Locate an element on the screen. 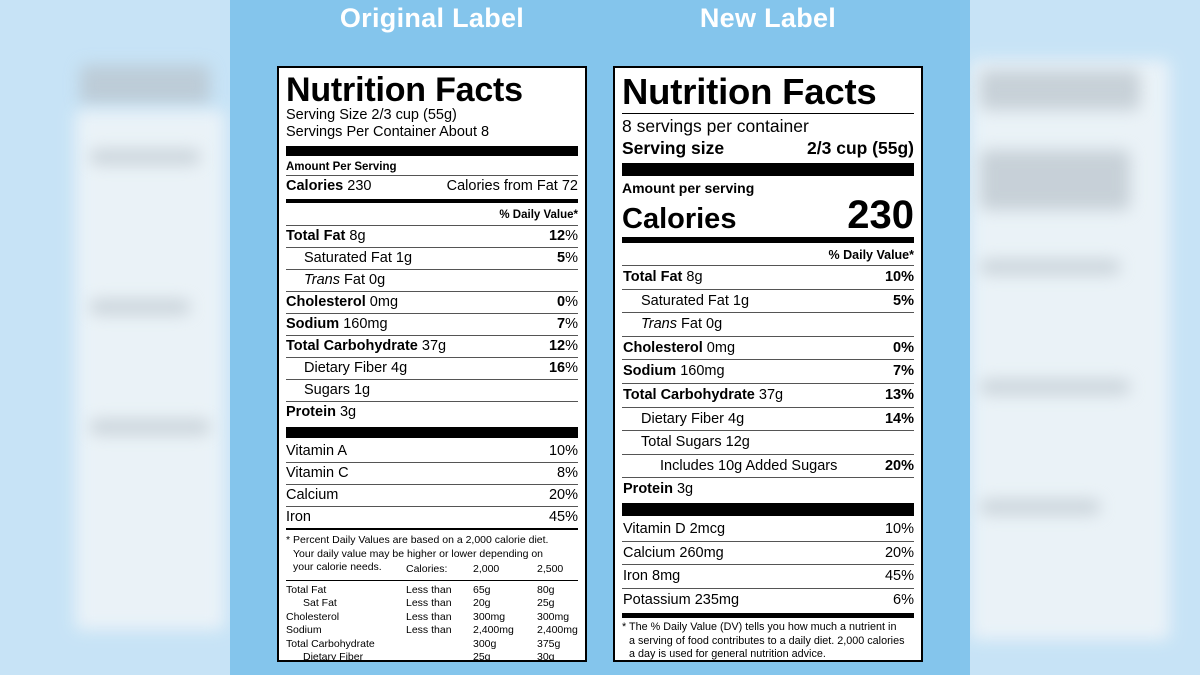 The width and height of the screenshot is (1200, 675). dv-table-header-cell: Calories: is located at coordinates (427, 568).